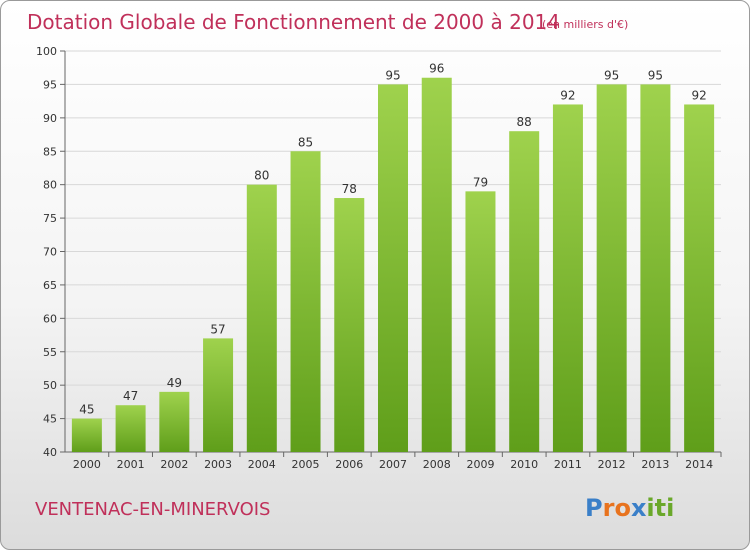  What do you see at coordinates (436, 264) in the screenshot?
I see `bar-2008` at bounding box center [436, 264].